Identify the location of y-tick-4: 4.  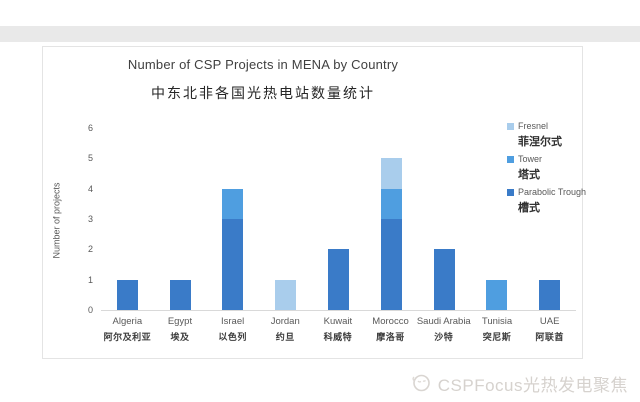
(90, 188).